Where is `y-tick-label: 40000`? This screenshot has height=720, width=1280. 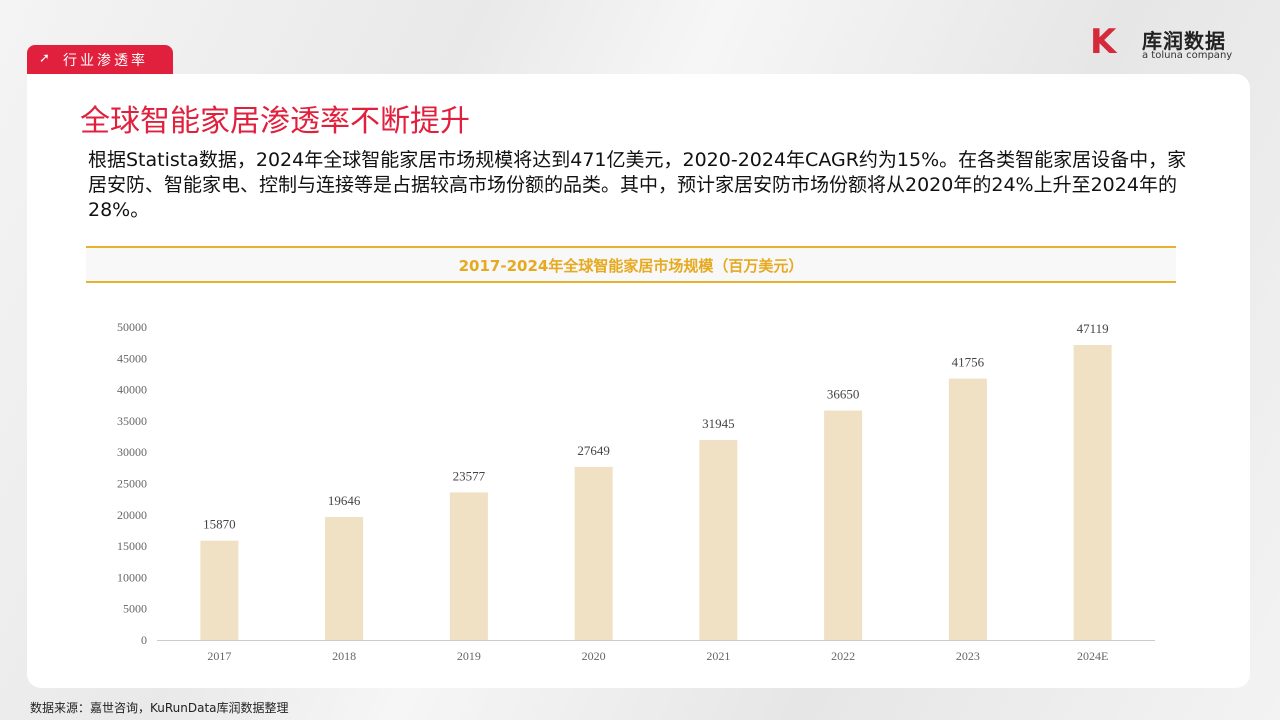
y-tick-label: 40000 is located at coordinates (132, 390).